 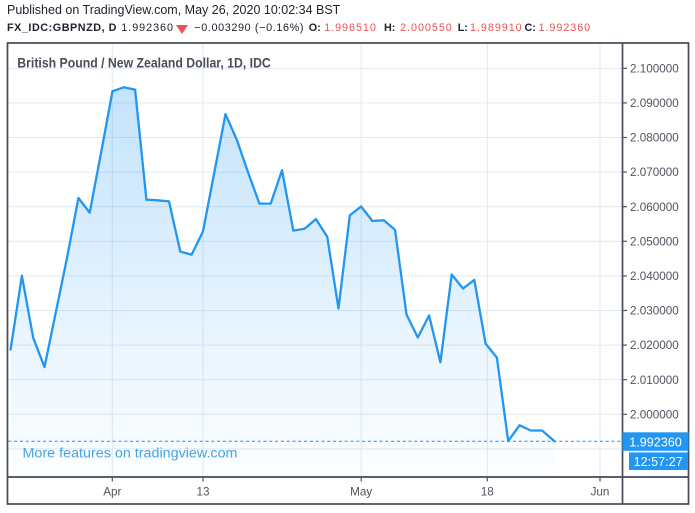 I want to click on svg-text: 2.020000, so click(x=654, y=345).